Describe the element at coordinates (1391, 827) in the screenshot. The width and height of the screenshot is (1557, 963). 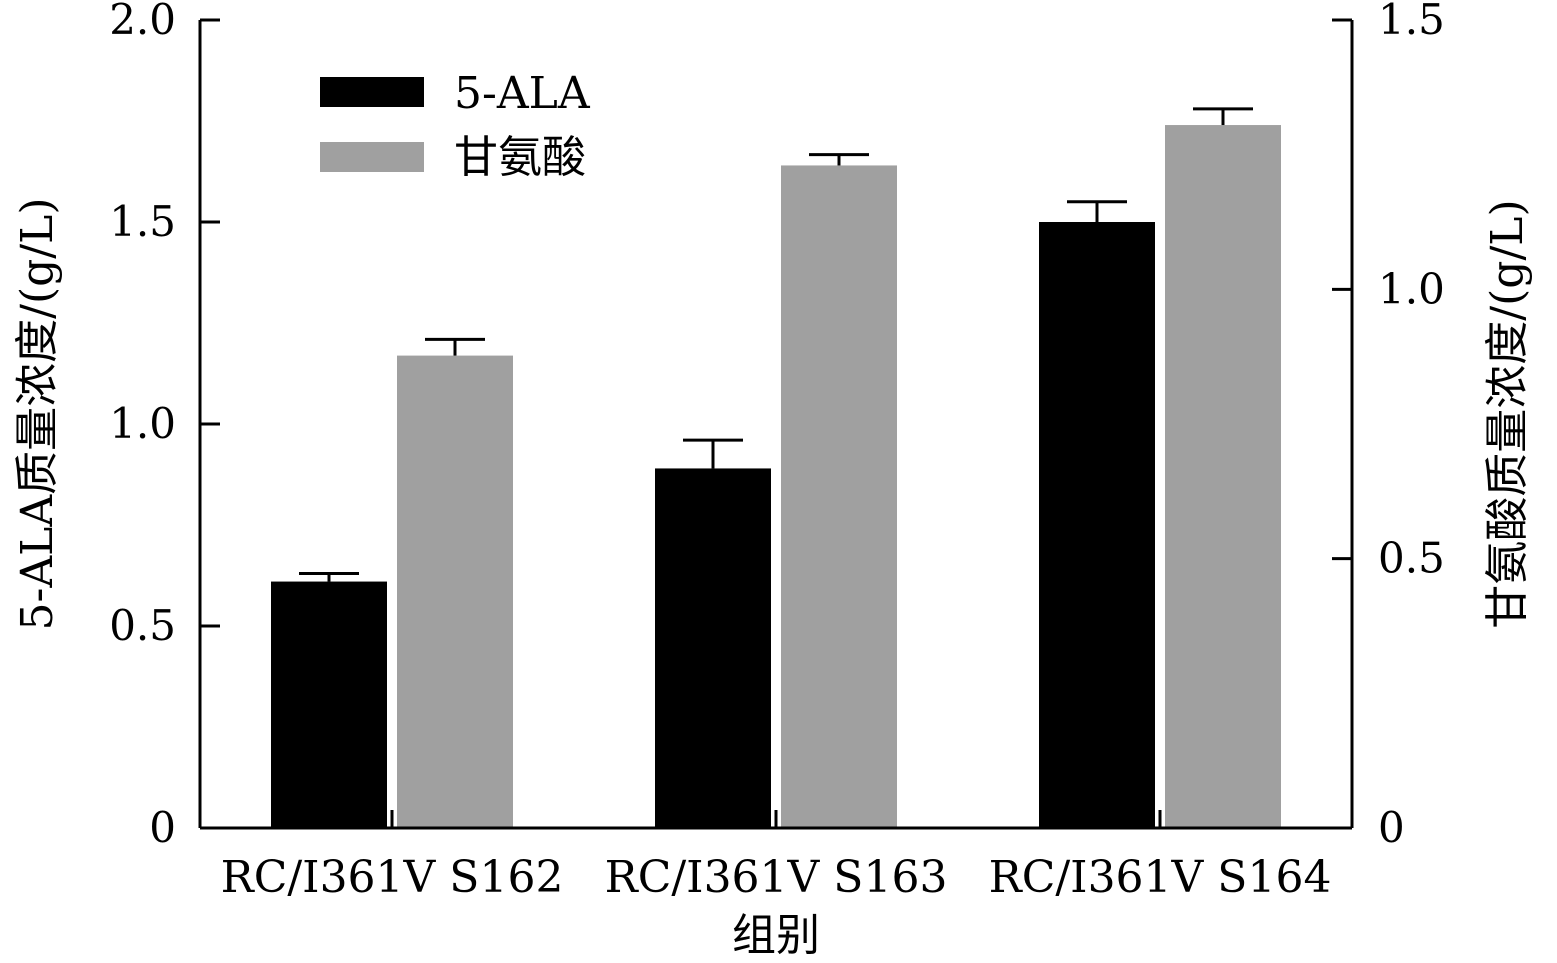
I see `right-y-tick-label: 0` at that location.